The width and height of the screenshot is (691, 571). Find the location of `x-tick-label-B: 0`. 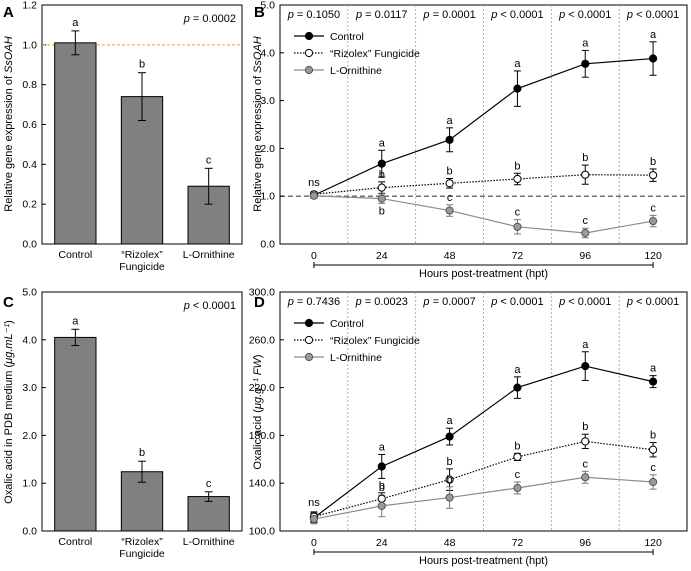

x-tick-label-B: 0 is located at coordinates (314, 256).